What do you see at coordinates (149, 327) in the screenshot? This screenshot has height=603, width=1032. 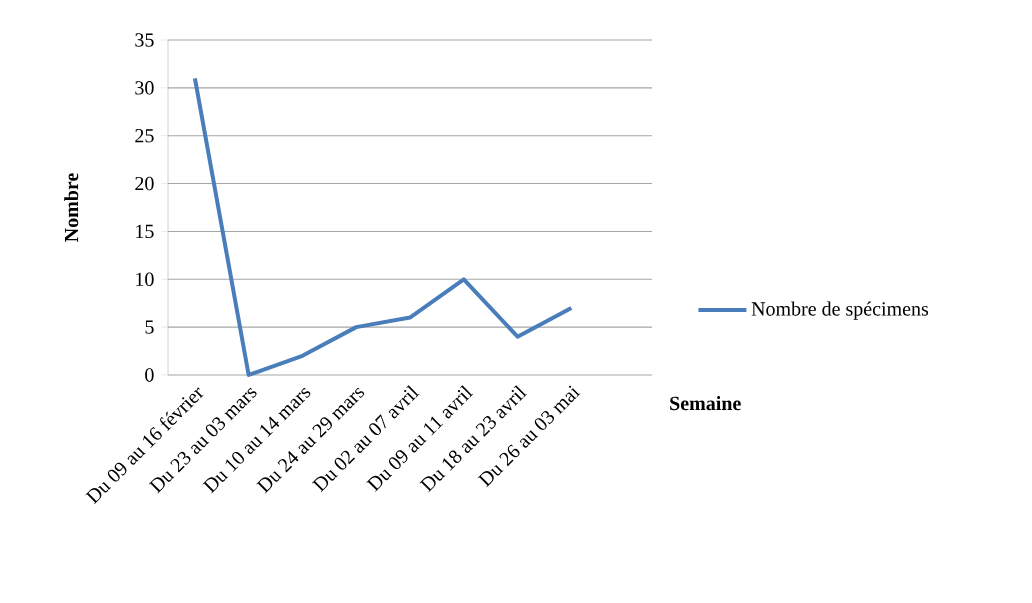 I see `y-tick-label: 5` at bounding box center [149, 327].